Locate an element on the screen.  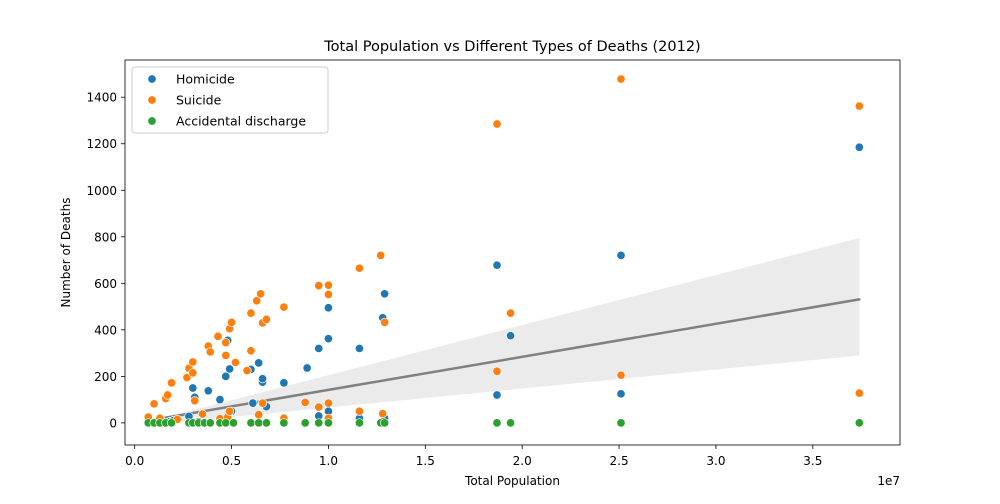
x-tick-label: 1.0 is located at coordinates (328, 461).